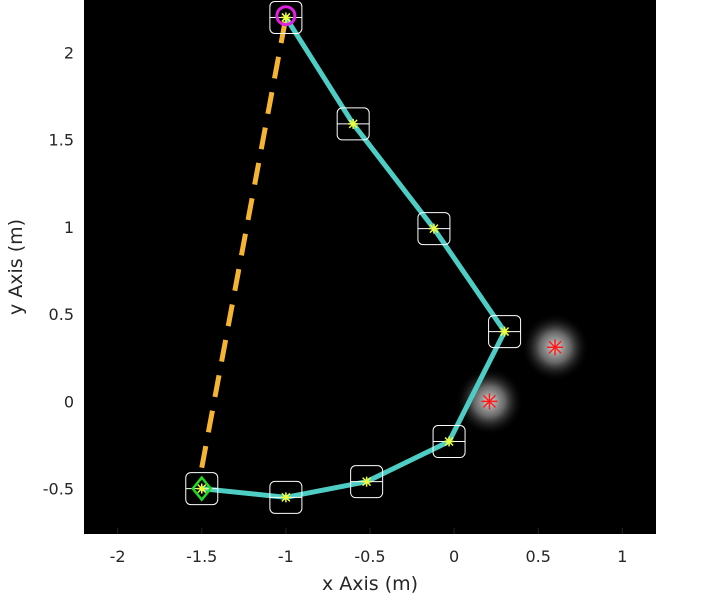 This screenshot has width=709, height=600. I want to click on x-tick-label: -0.5, so click(369, 556).